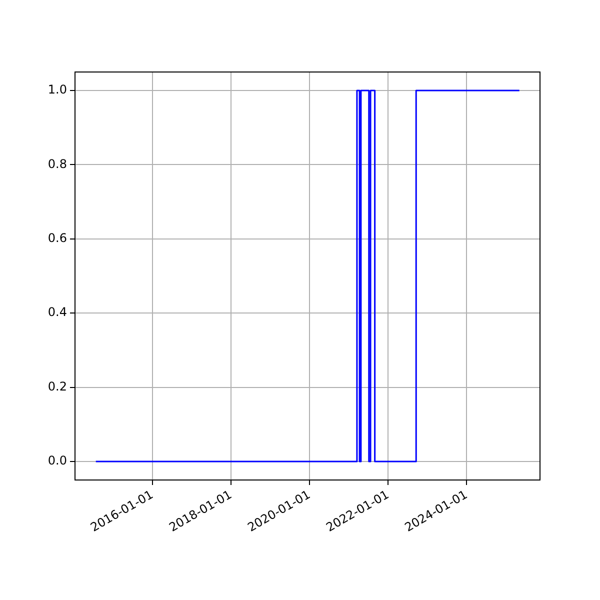 The image size is (600, 600). Describe the element at coordinates (57, 461) in the screenshot. I see `y-tick-label: 0.0` at that location.